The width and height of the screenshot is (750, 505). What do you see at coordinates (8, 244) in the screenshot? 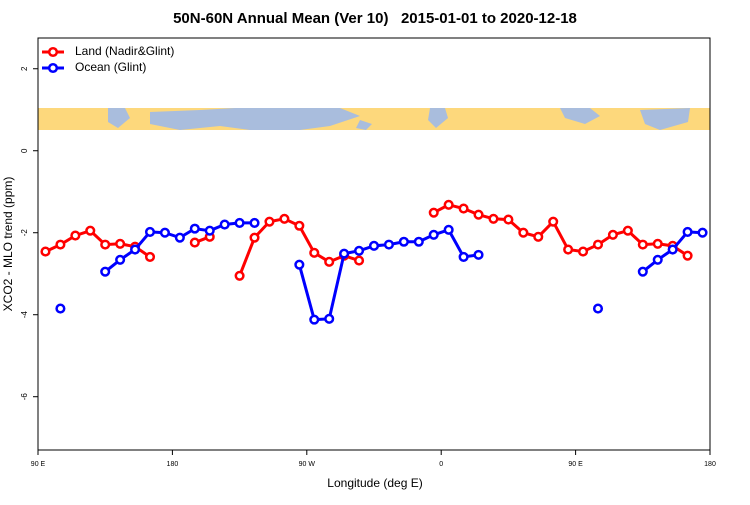
I see `y-axis-label: XCO2 - MLO trend (ppm)` at bounding box center [8, 244].